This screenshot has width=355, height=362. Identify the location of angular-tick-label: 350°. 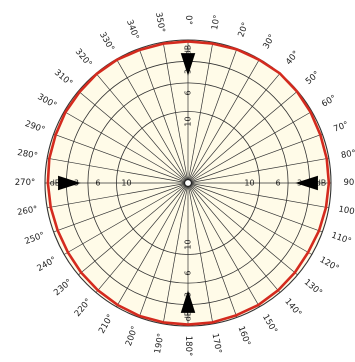
(159, 23).